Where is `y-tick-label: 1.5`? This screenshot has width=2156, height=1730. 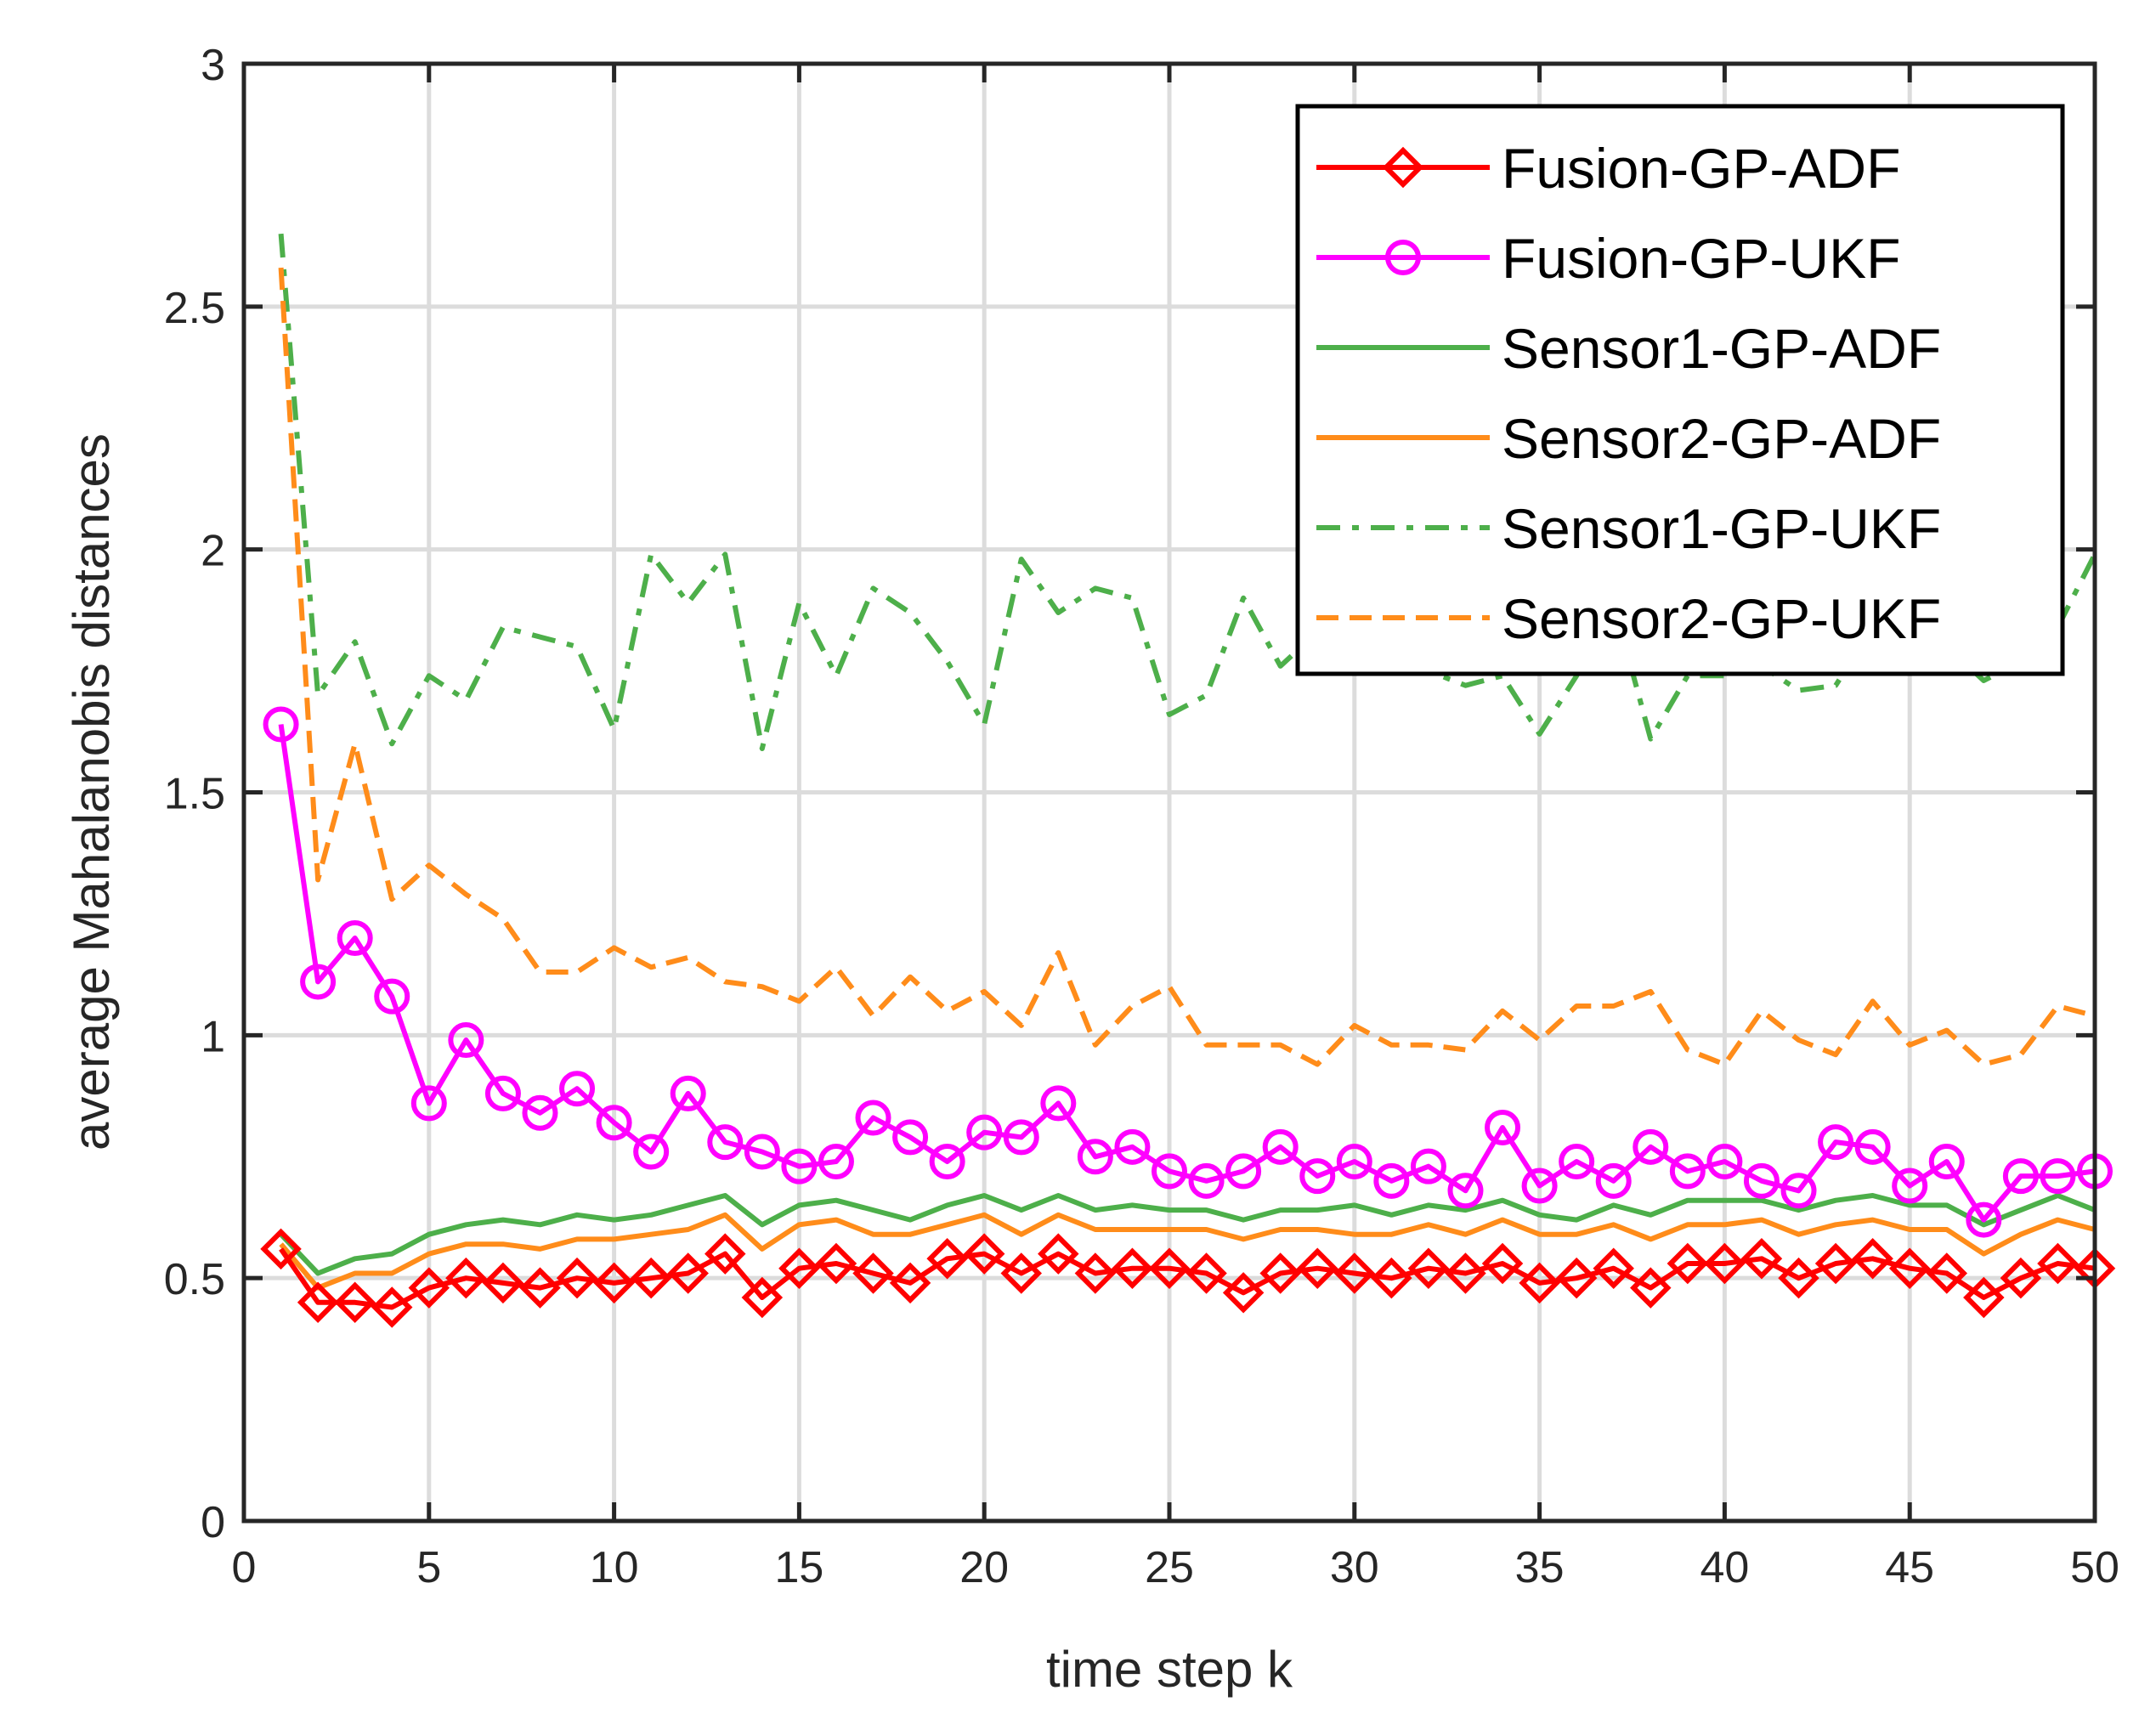 y-tick-label: 1.5 is located at coordinates (194, 794).